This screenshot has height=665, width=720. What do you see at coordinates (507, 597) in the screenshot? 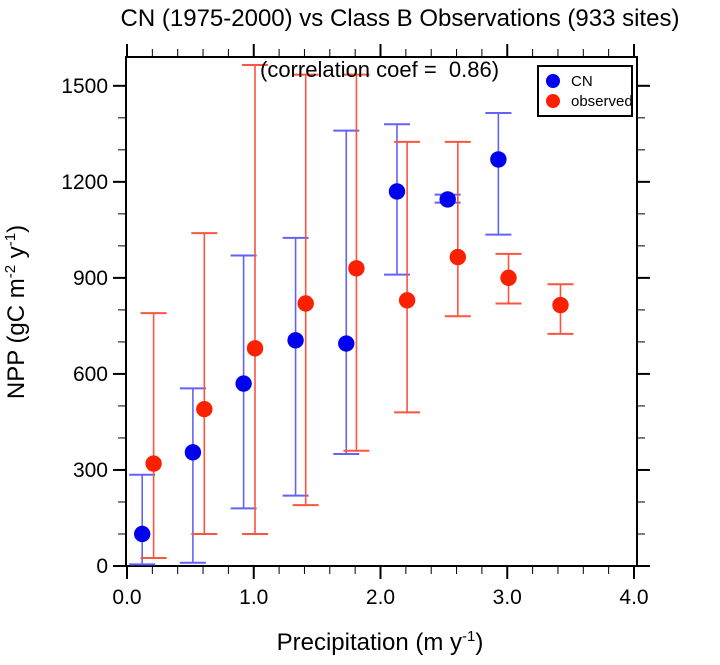
I see `x-tick-label: 3.0` at bounding box center [507, 597].